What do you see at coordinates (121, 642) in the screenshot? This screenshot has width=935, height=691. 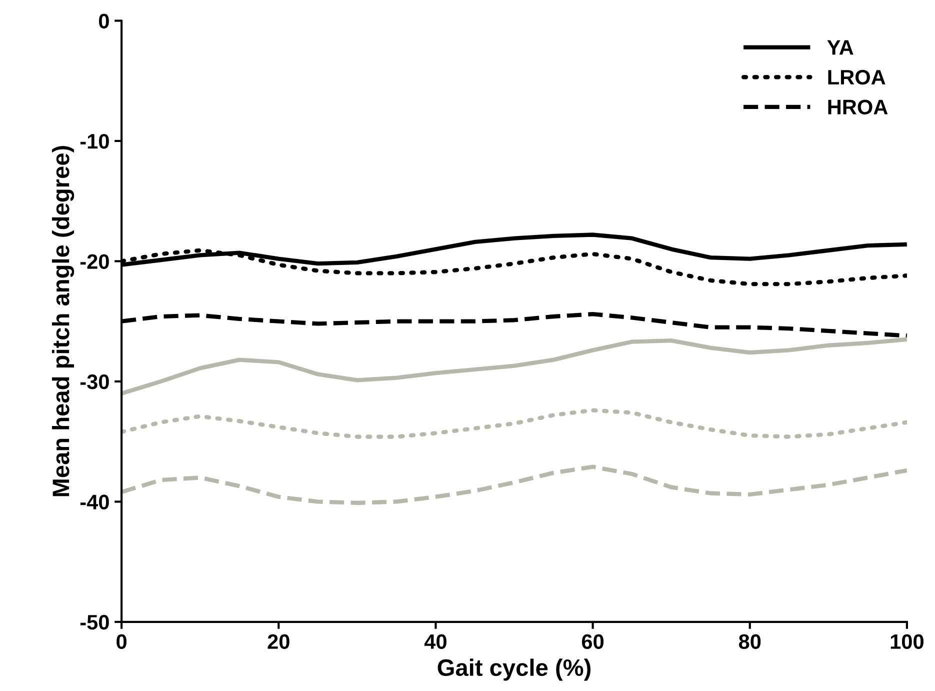 I see `x-tick-label: 0` at bounding box center [121, 642].